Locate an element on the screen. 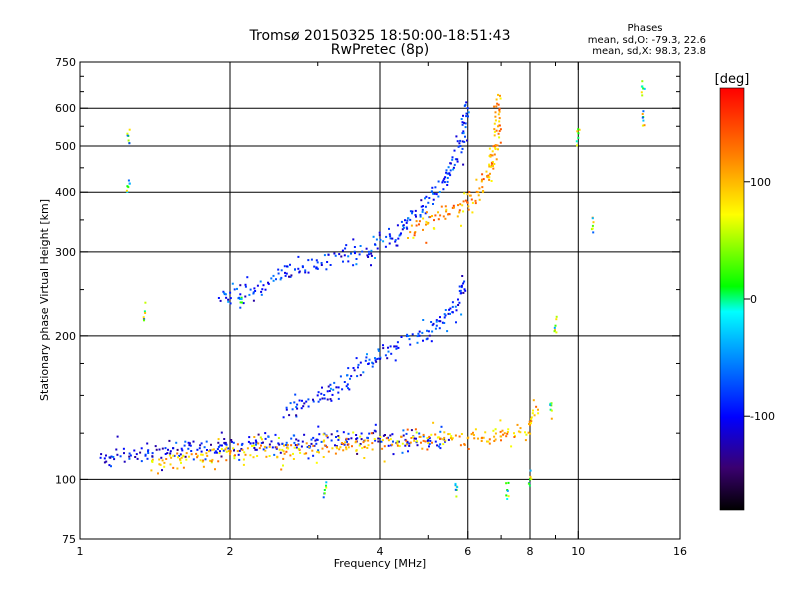 The image size is (800, 600). series-points is located at coordinates (343, 203).